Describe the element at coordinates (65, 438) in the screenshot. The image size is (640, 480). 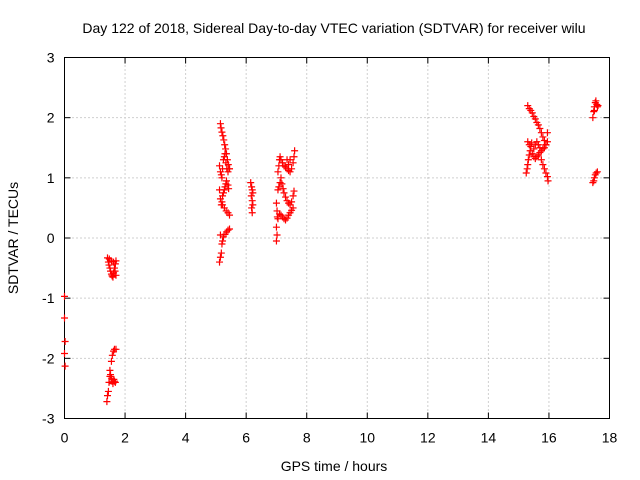
I see `x-tick-label: 0` at that location.